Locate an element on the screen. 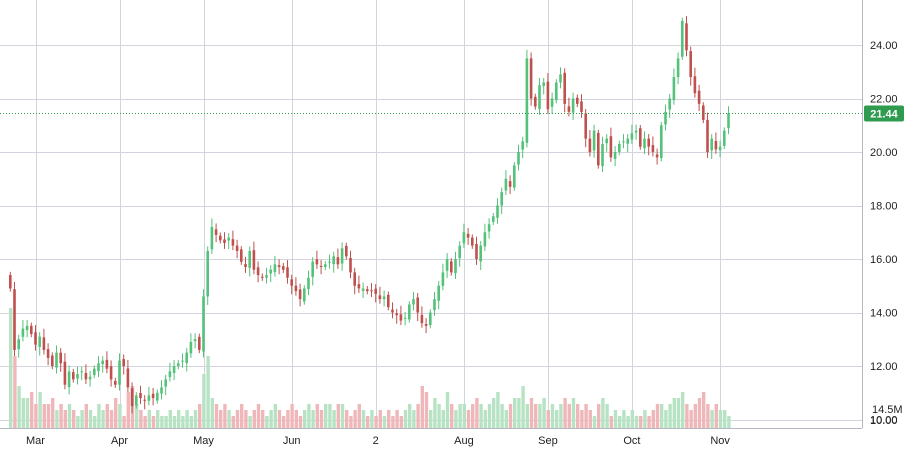 This screenshot has height=452, width=915. volume-tag-bg is located at coordinates (887, 409).